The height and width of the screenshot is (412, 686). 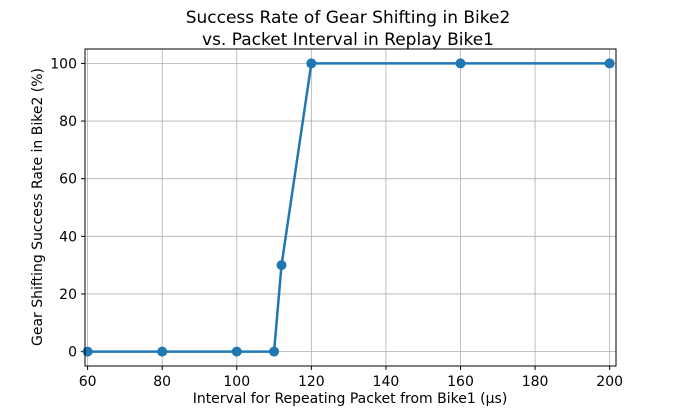 What do you see at coordinates (162, 382) in the screenshot?
I see `x-tick-label: 80` at bounding box center [162, 382].